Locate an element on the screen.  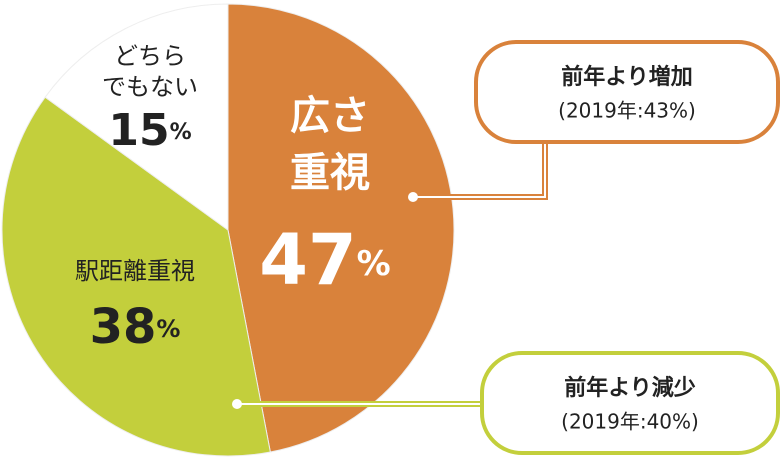
callout-connector-inner is located at coordinates (479, 170).